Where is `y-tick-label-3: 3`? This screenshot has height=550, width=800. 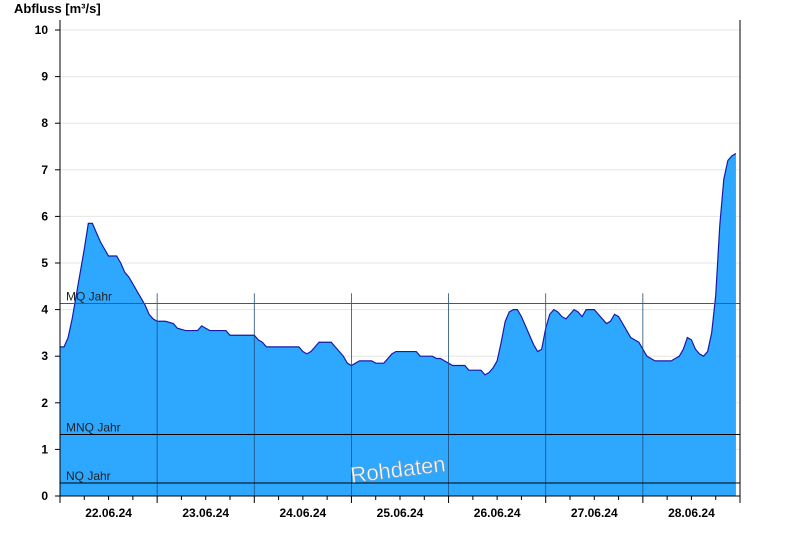
y-tick-label-3: 3 is located at coordinates (44, 356).